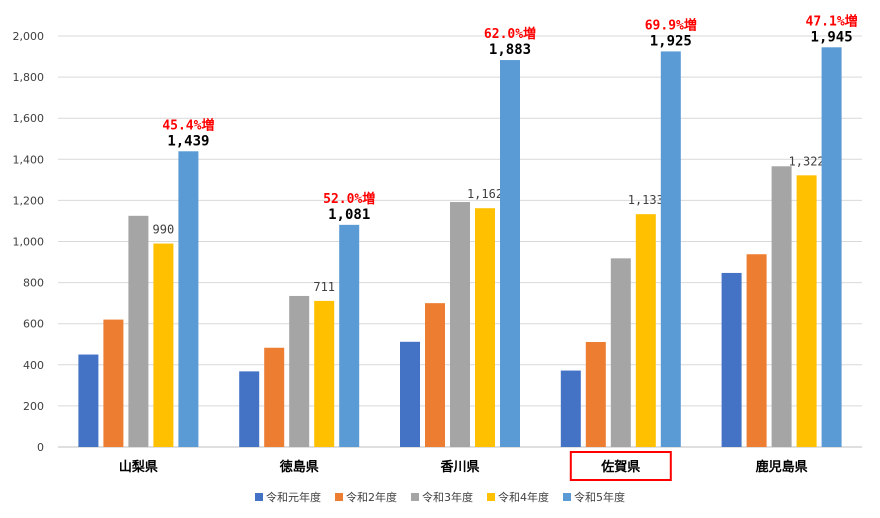  I want to click on data-label: 1,883, so click(510, 50).